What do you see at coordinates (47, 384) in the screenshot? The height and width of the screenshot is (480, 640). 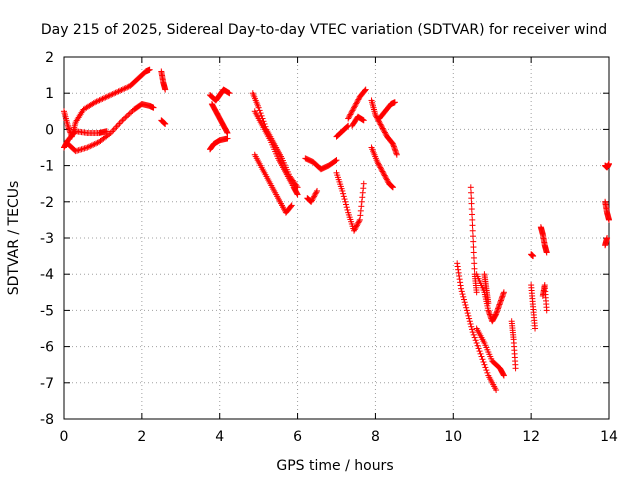 I see `y-tick-label: -7` at bounding box center [47, 384].